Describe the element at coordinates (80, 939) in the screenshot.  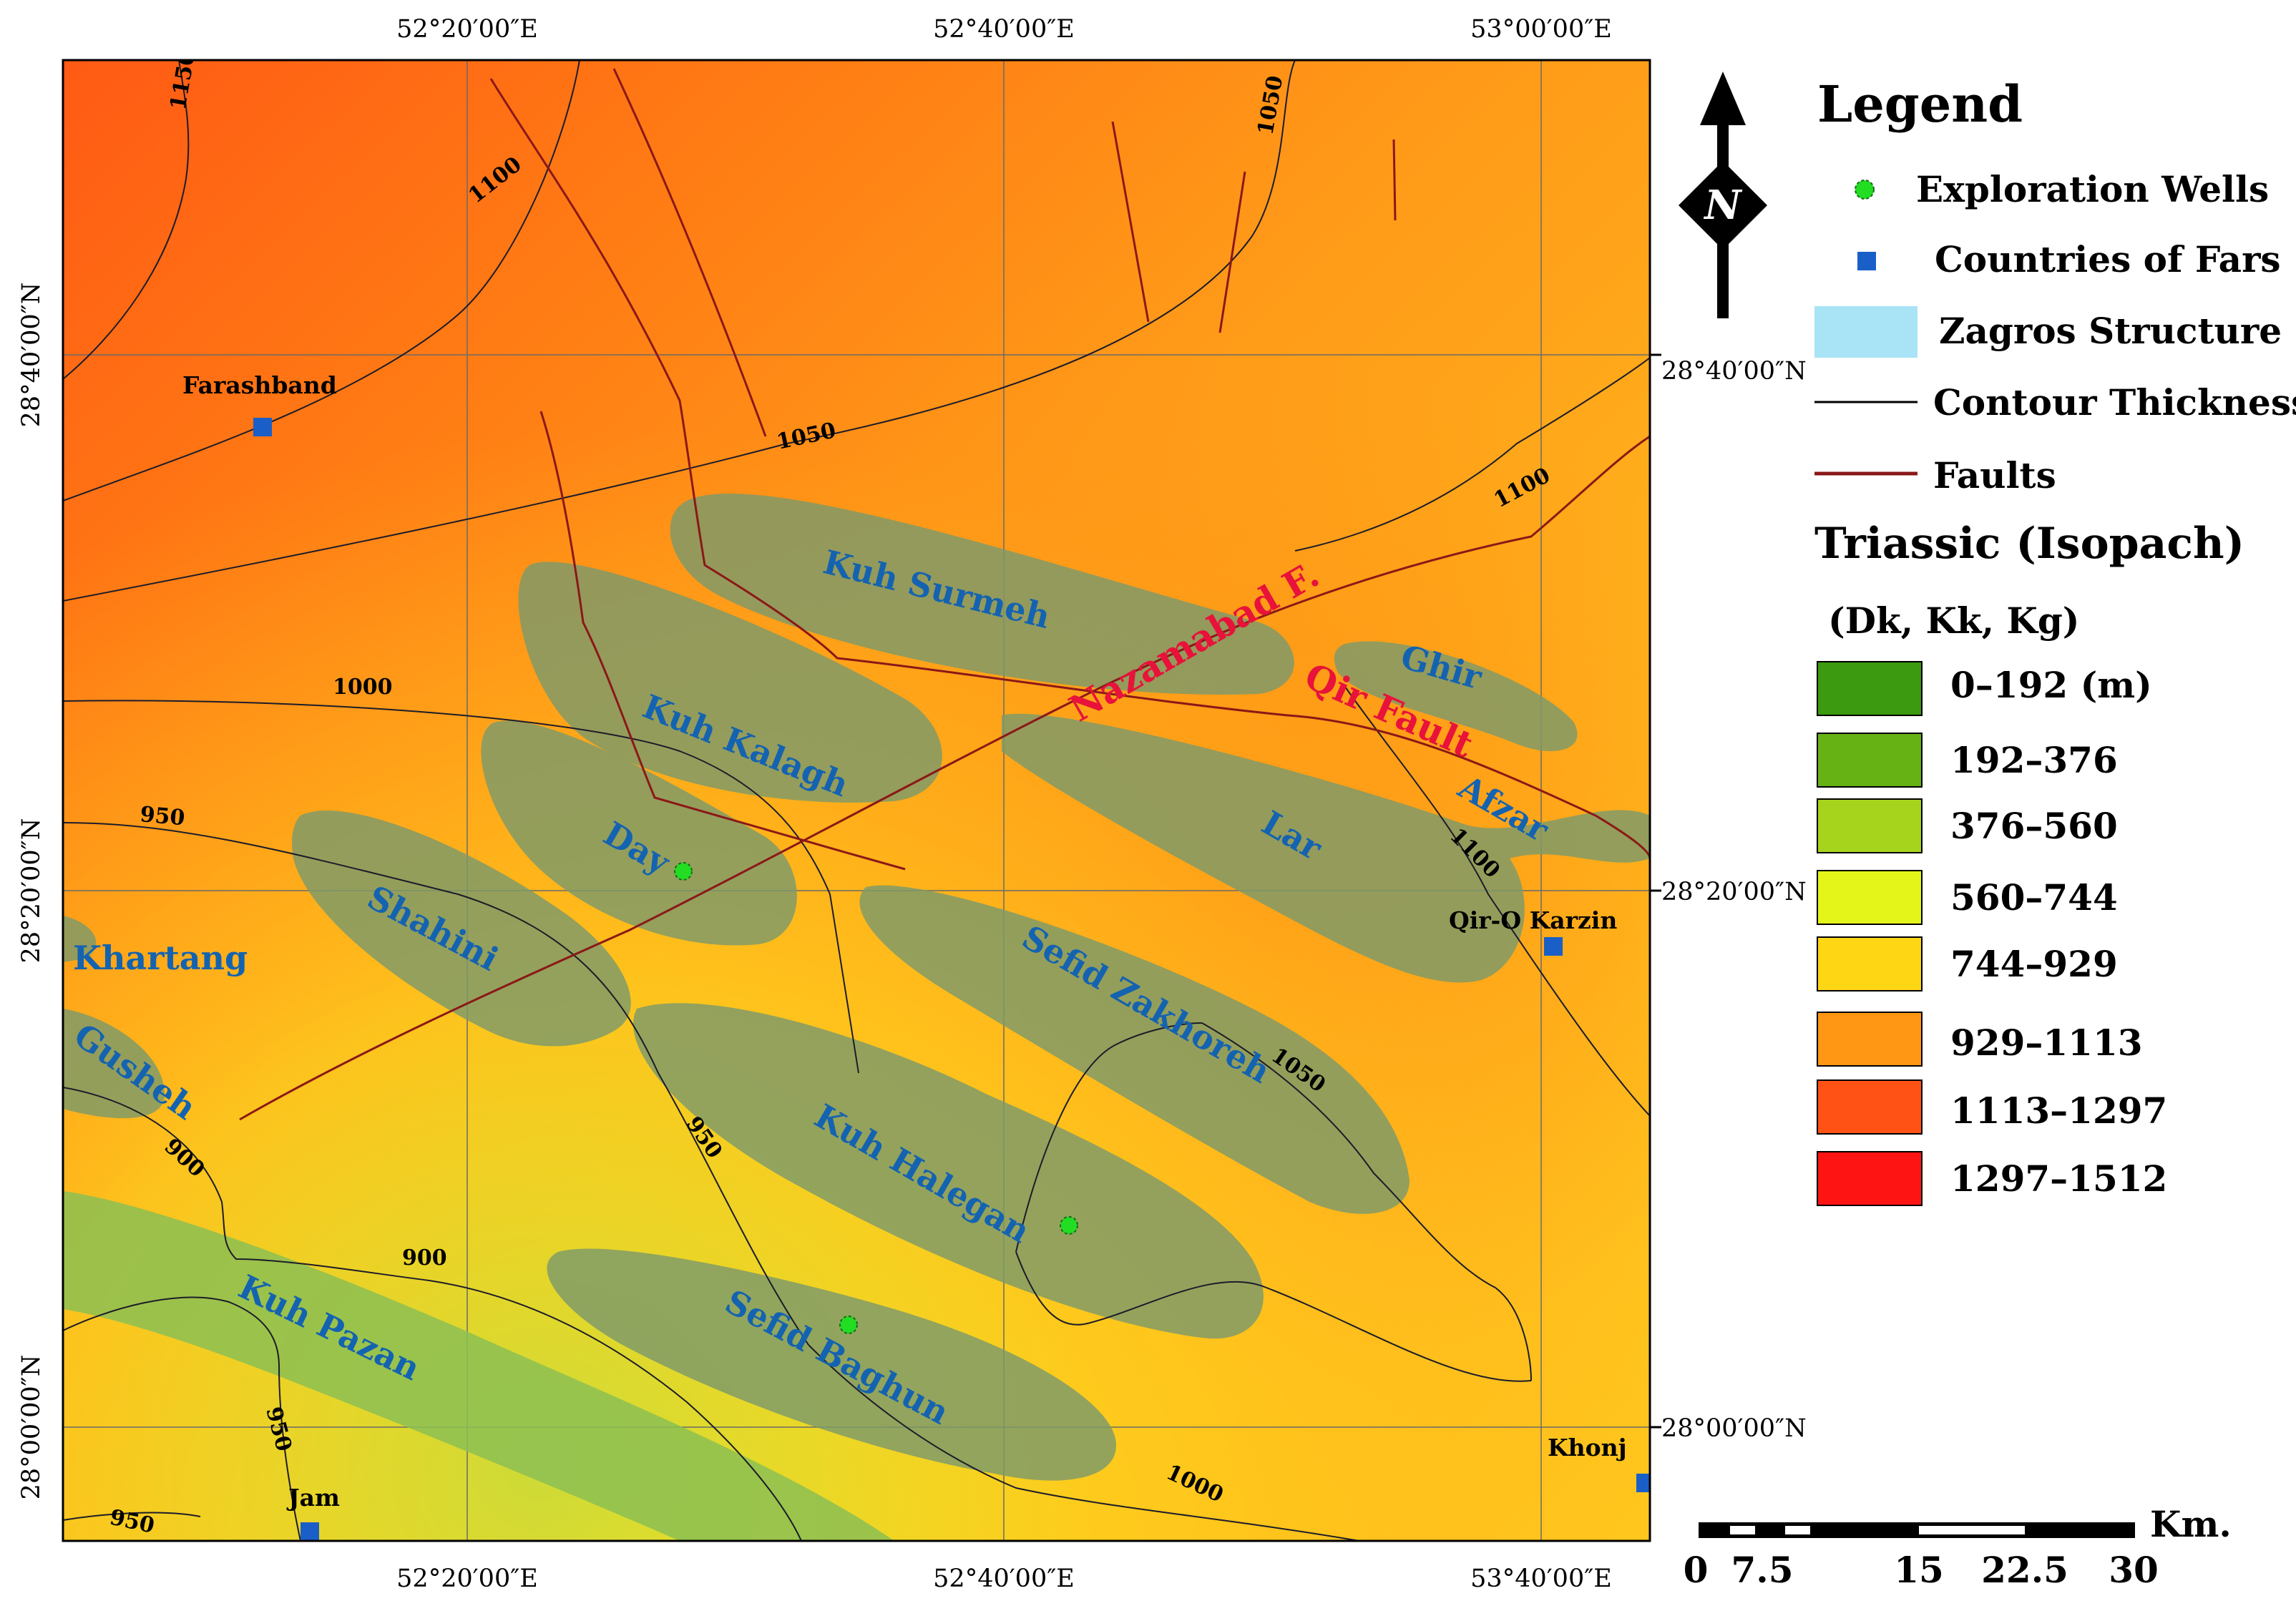
I see `structure-khartang-edge` at that location.